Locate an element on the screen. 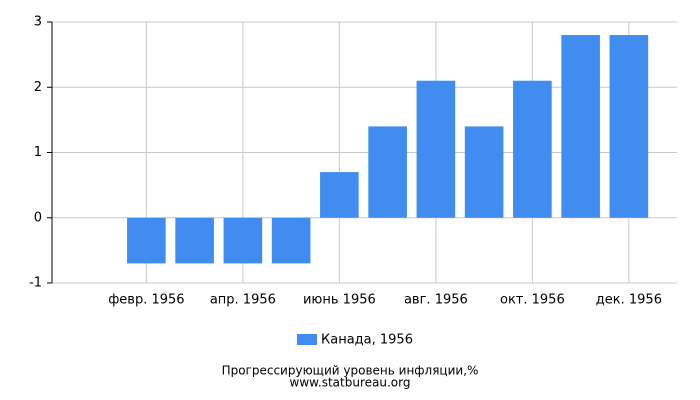  y-tick-label: -1 is located at coordinates (35, 283).